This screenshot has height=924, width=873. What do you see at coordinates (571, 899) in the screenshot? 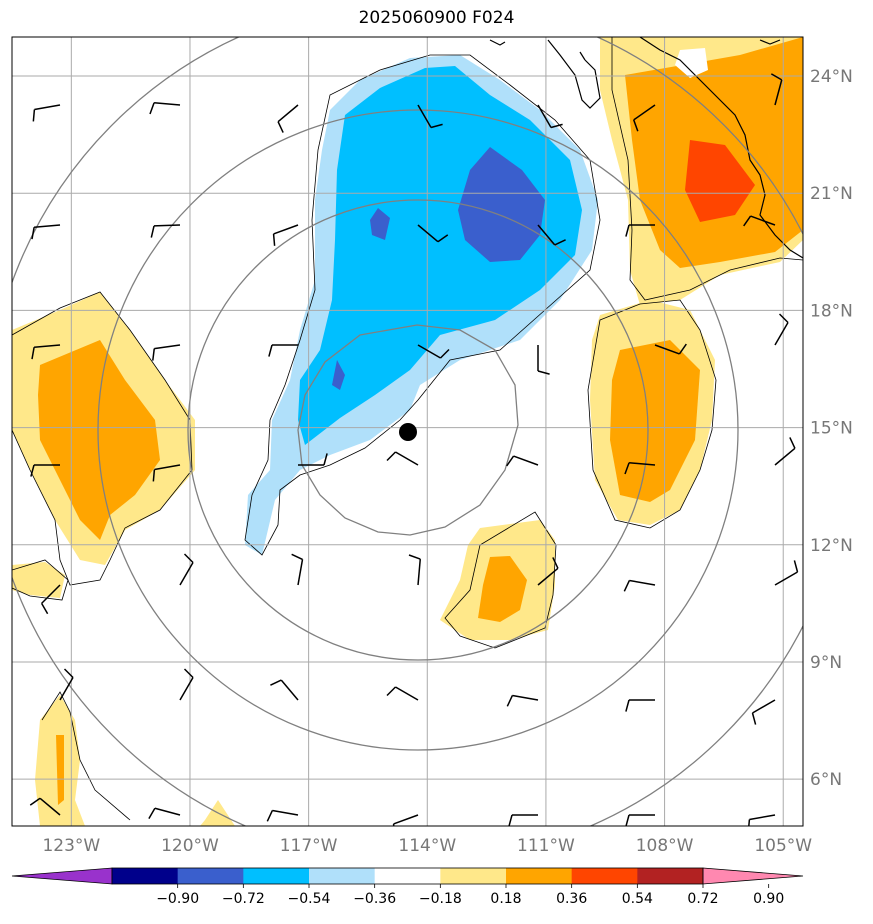
I see `colorbar-tick-label: 0.36` at bounding box center [571, 899].